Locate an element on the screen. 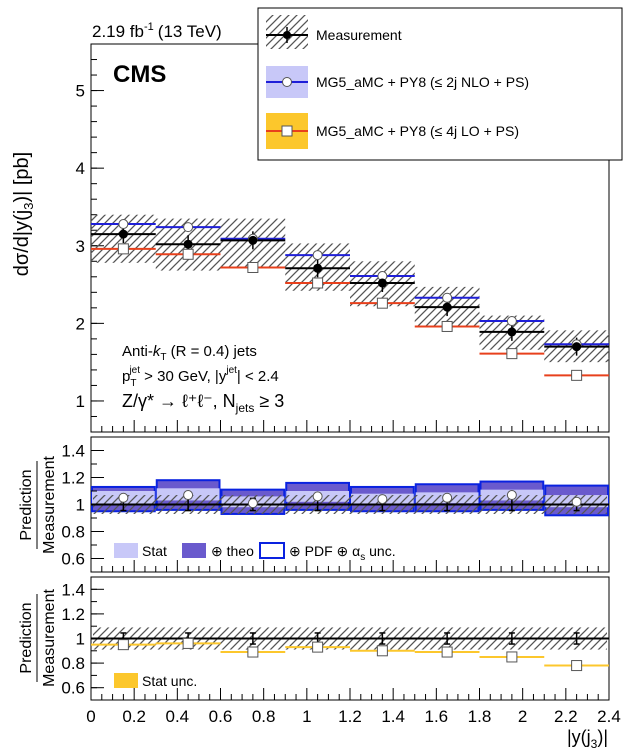 This screenshot has height=752, width=626. x-tick-label: 1 is located at coordinates (306, 716).